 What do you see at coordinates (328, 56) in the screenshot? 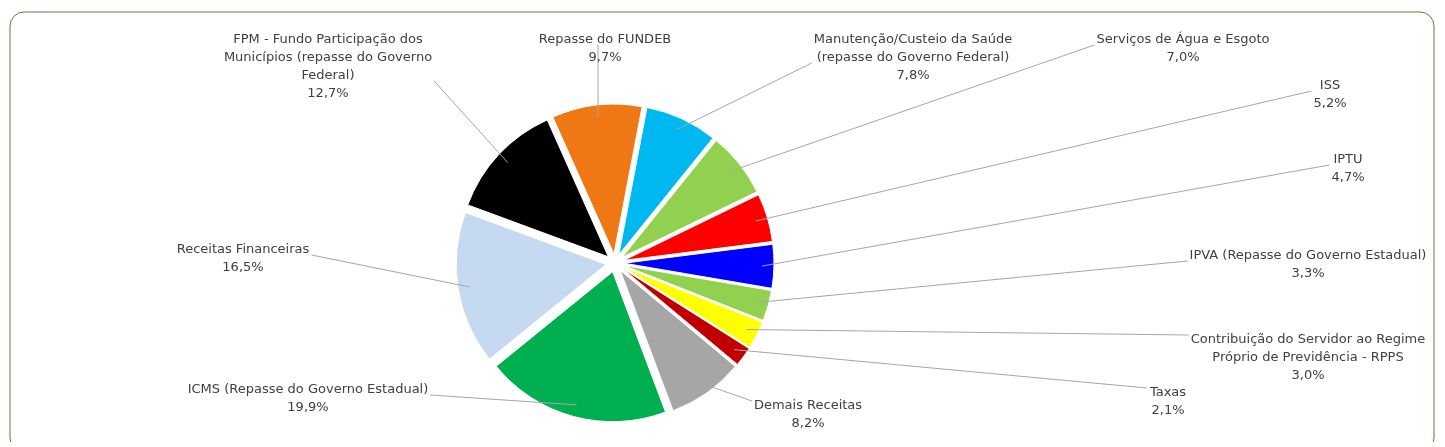
I see `slice-label: FPM - Fundo Participação dos Municípios (repasse do Governo Federal)` at bounding box center [328, 56].